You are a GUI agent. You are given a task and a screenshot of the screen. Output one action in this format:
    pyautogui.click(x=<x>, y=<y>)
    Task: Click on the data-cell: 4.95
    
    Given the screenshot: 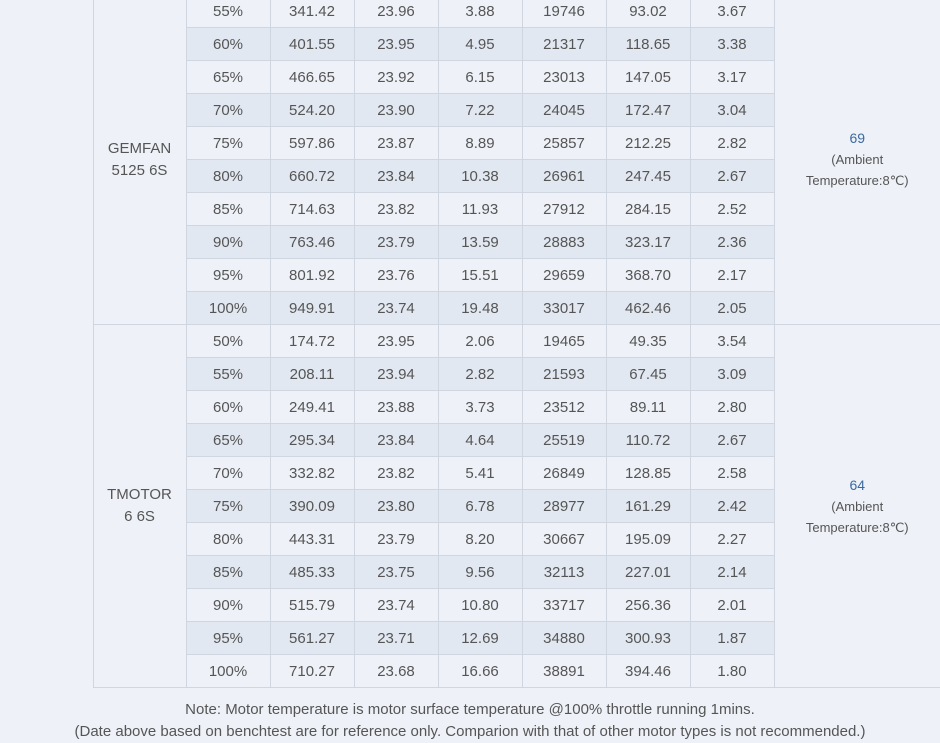 What is the action you would take?
    pyautogui.click(x=480, y=44)
    